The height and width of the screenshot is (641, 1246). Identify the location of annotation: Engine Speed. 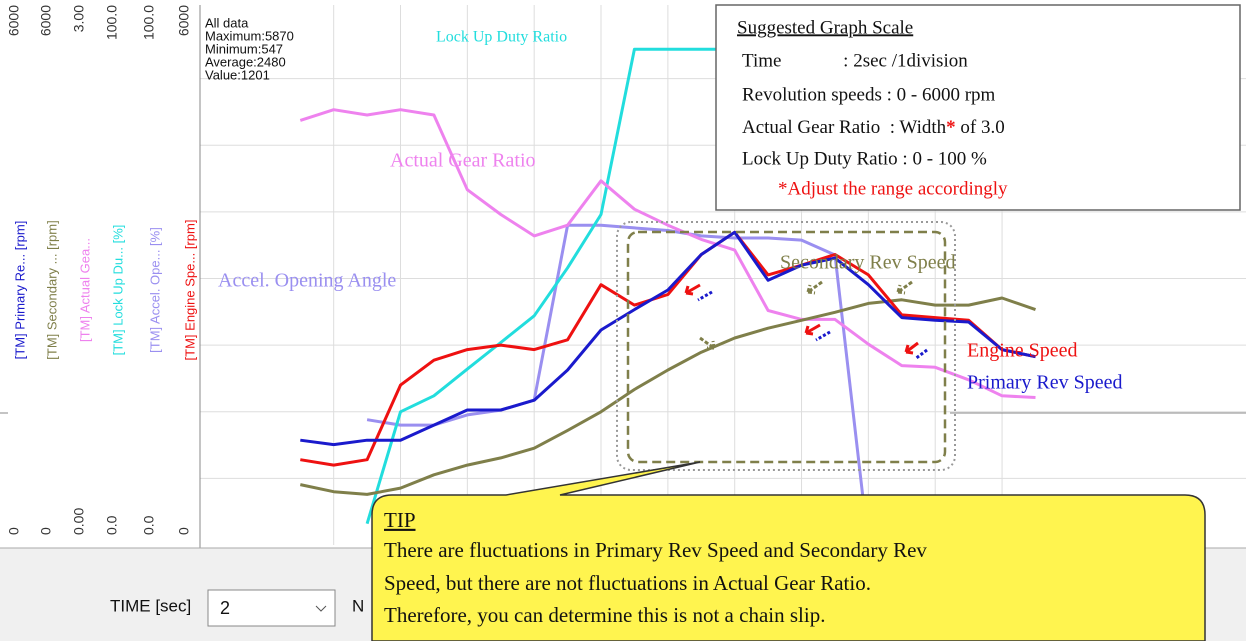
(1022, 351).